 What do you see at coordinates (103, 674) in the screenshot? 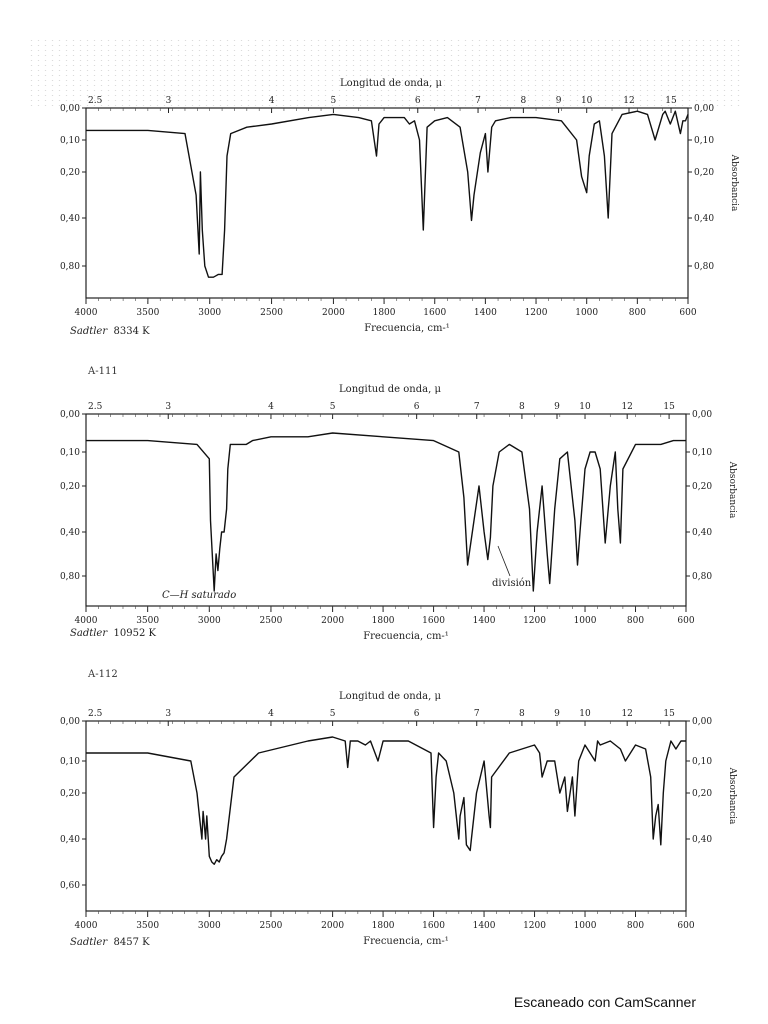
I see `spectrum-code-3: A-112` at bounding box center [103, 674].